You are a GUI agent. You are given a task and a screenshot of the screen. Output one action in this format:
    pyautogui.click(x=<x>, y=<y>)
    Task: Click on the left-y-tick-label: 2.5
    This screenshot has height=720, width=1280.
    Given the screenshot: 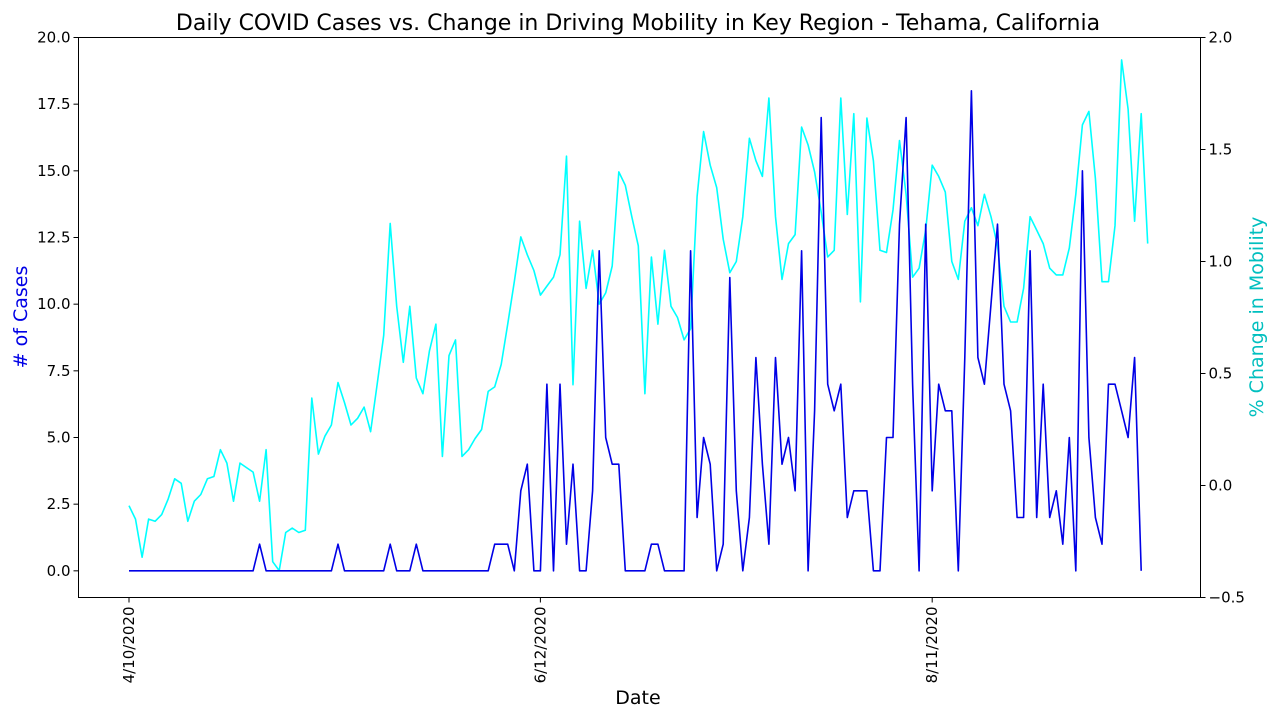 What is the action you would take?
    pyautogui.click(x=59, y=504)
    